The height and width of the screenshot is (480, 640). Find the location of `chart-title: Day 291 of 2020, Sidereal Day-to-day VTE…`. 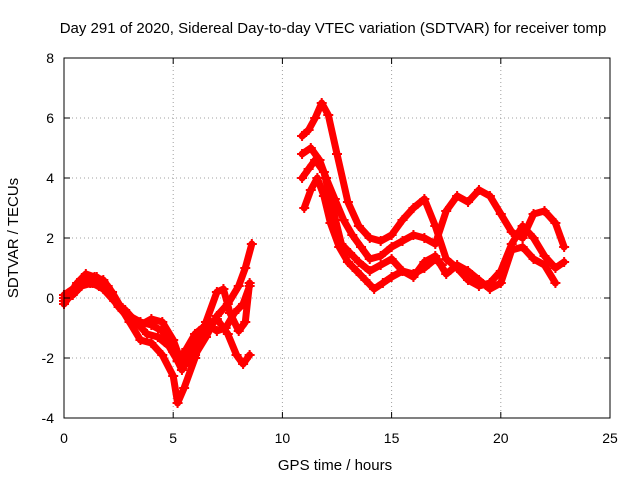

chart-title: Day 291 of 2020, Sidereal Day-to-day VTE… is located at coordinates (333, 28).